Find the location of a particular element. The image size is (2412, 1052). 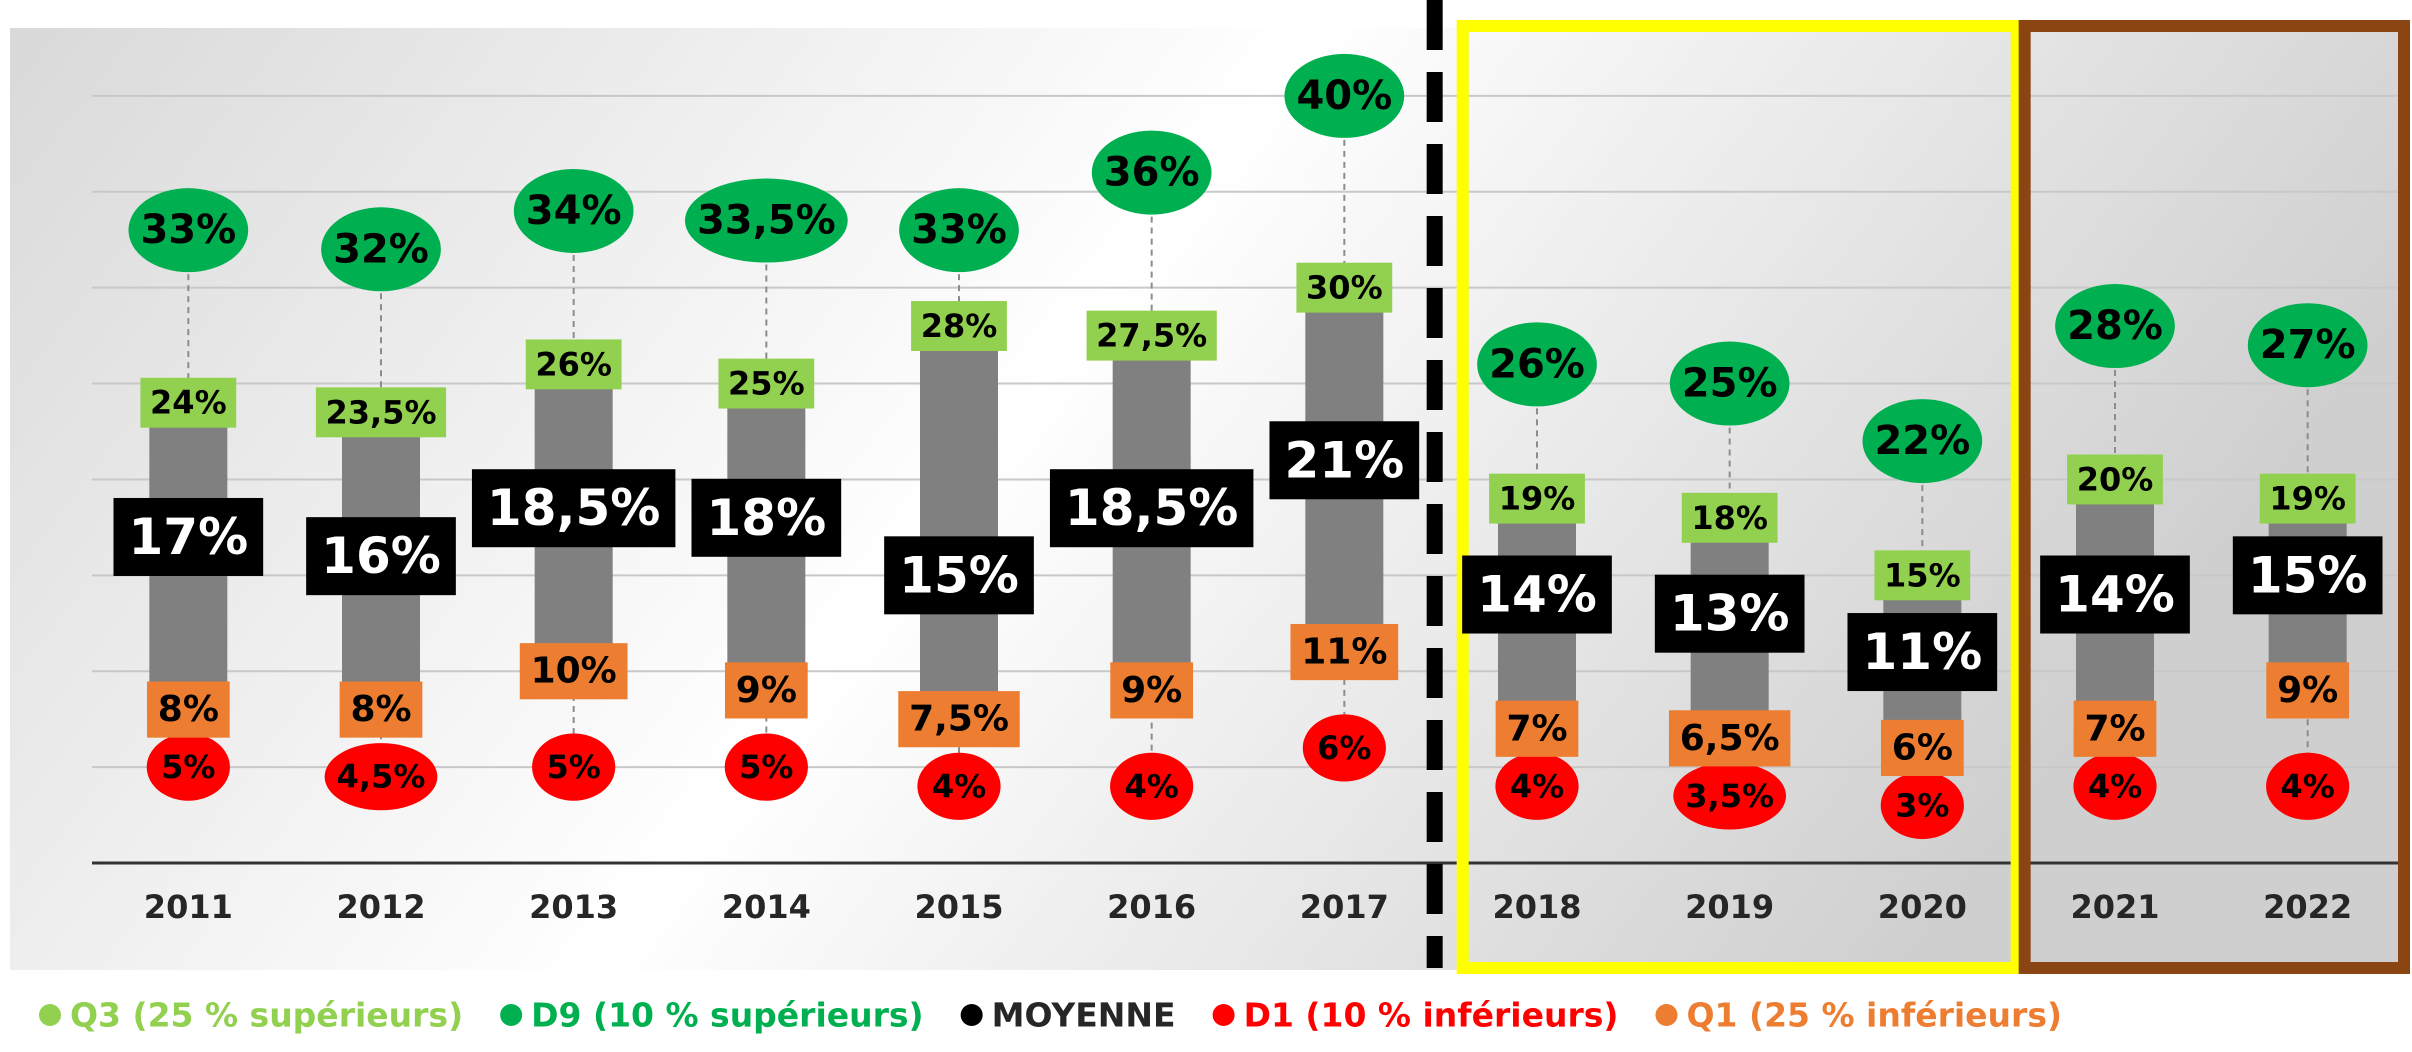

data-label: 8% is located at coordinates (188, 709).